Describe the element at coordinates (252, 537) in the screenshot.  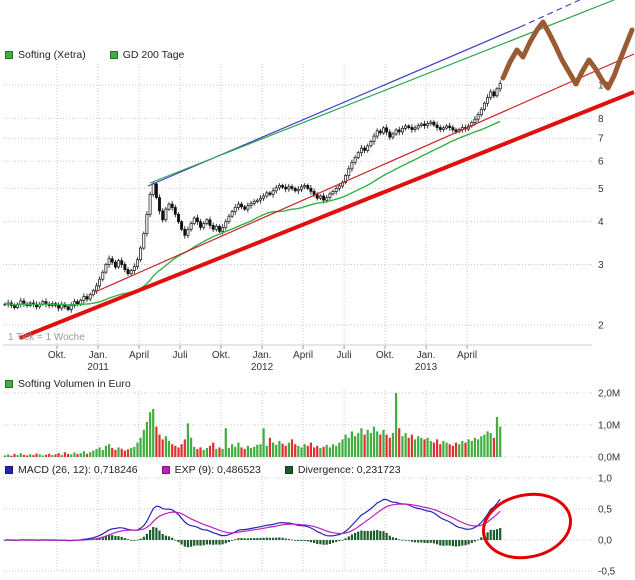
I see `macd-divergence-layer` at that location.